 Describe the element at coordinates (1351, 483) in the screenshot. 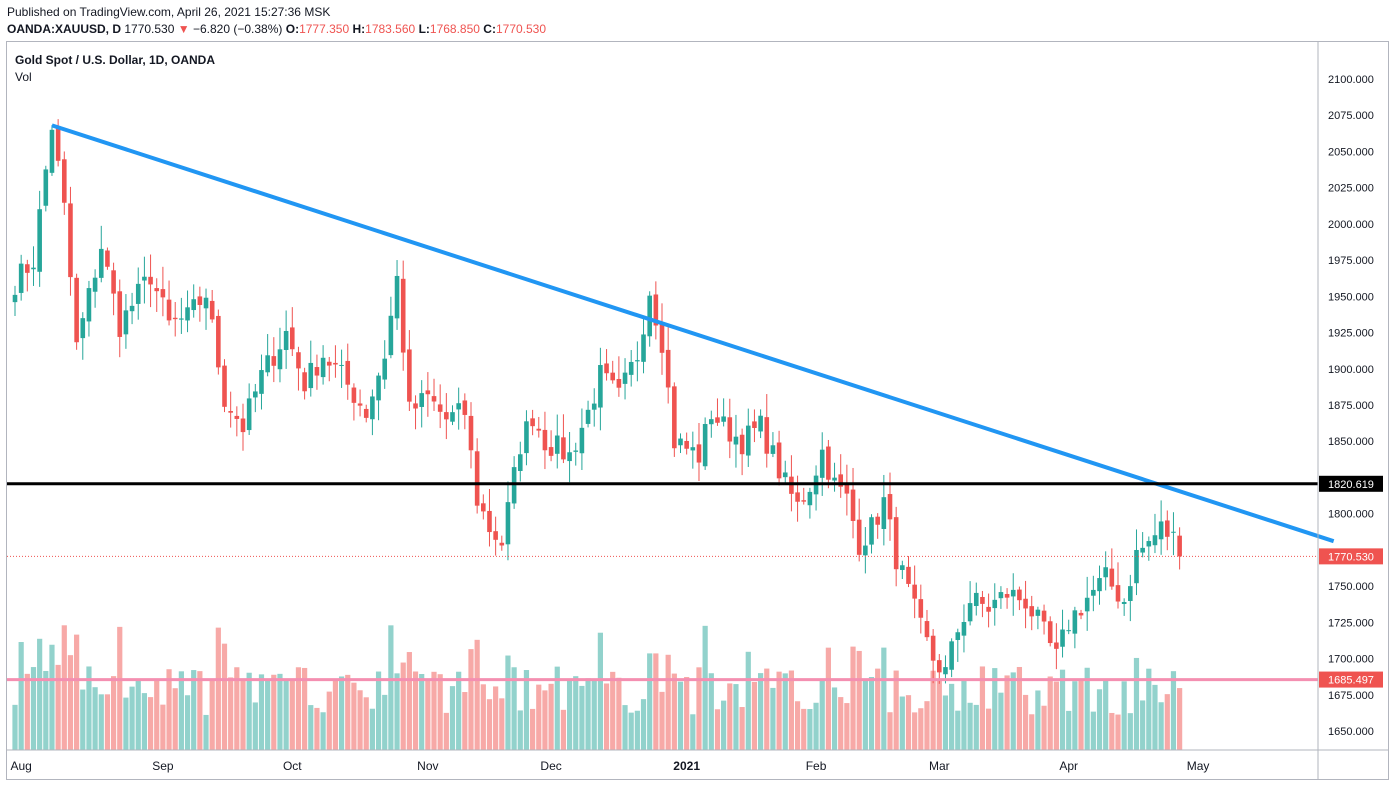

I see `resistance-level-tag` at that location.